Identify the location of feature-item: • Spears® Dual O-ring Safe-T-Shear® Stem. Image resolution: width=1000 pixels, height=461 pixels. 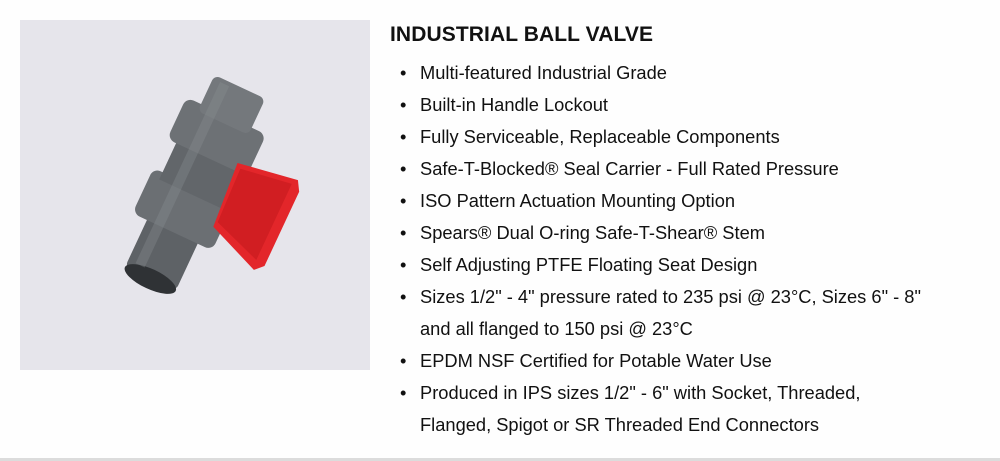
(660, 233).